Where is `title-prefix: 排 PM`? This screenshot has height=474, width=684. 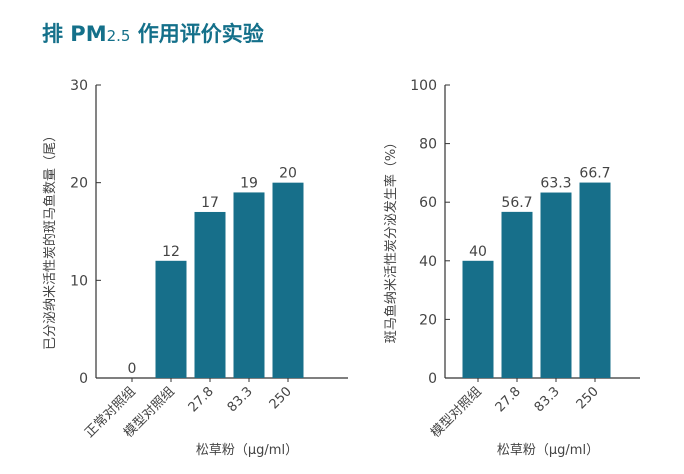
title-prefix: 排 PM is located at coordinates (74, 34).